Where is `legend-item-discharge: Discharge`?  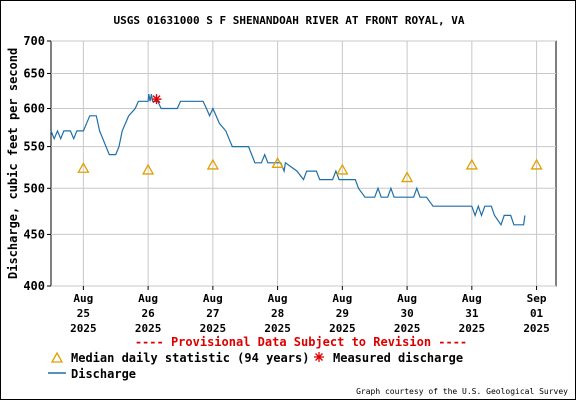
legend-item-discharge: Discharge is located at coordinates (92, 374).